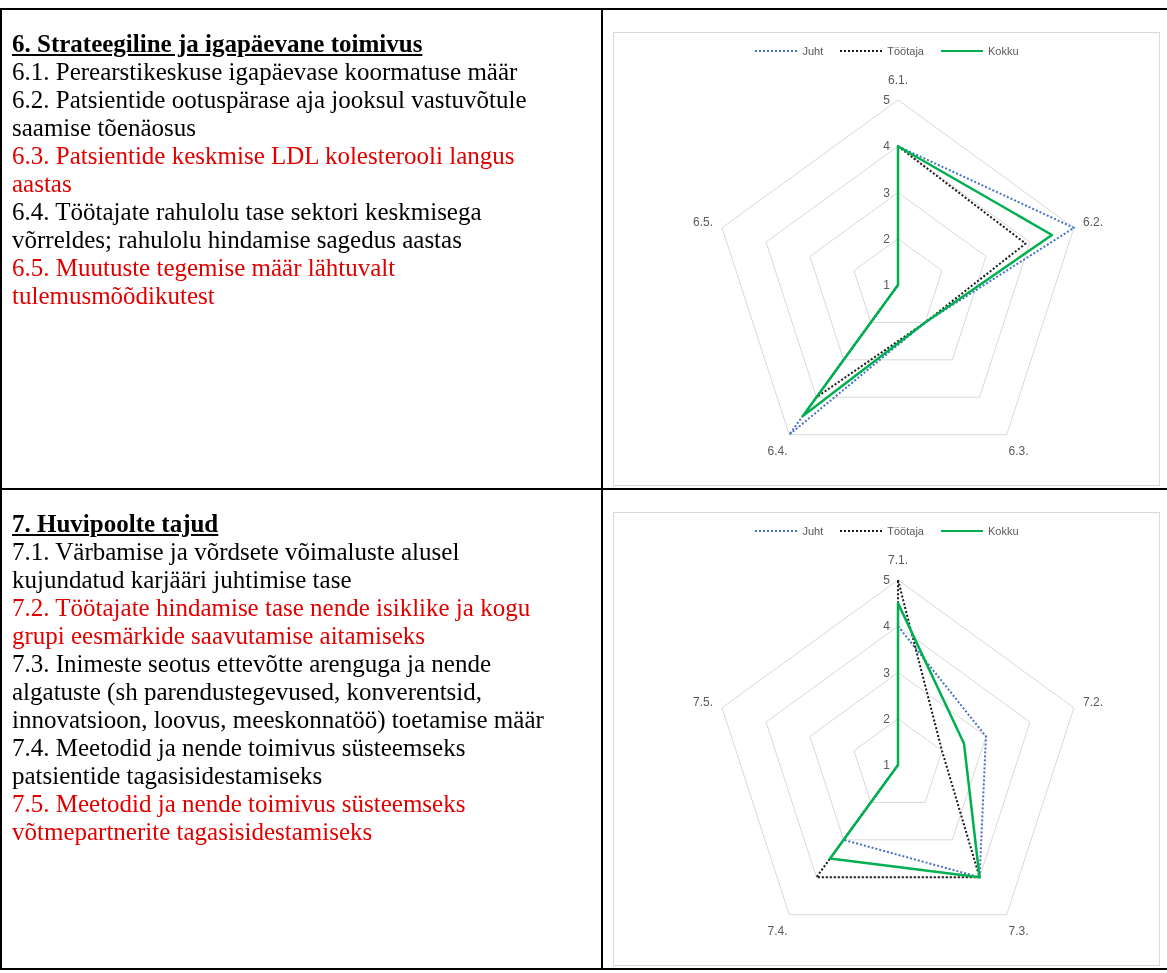 This screenshot has width=1167, height=973. I want to click on spoke-label: 7.1., so click(898, 560).